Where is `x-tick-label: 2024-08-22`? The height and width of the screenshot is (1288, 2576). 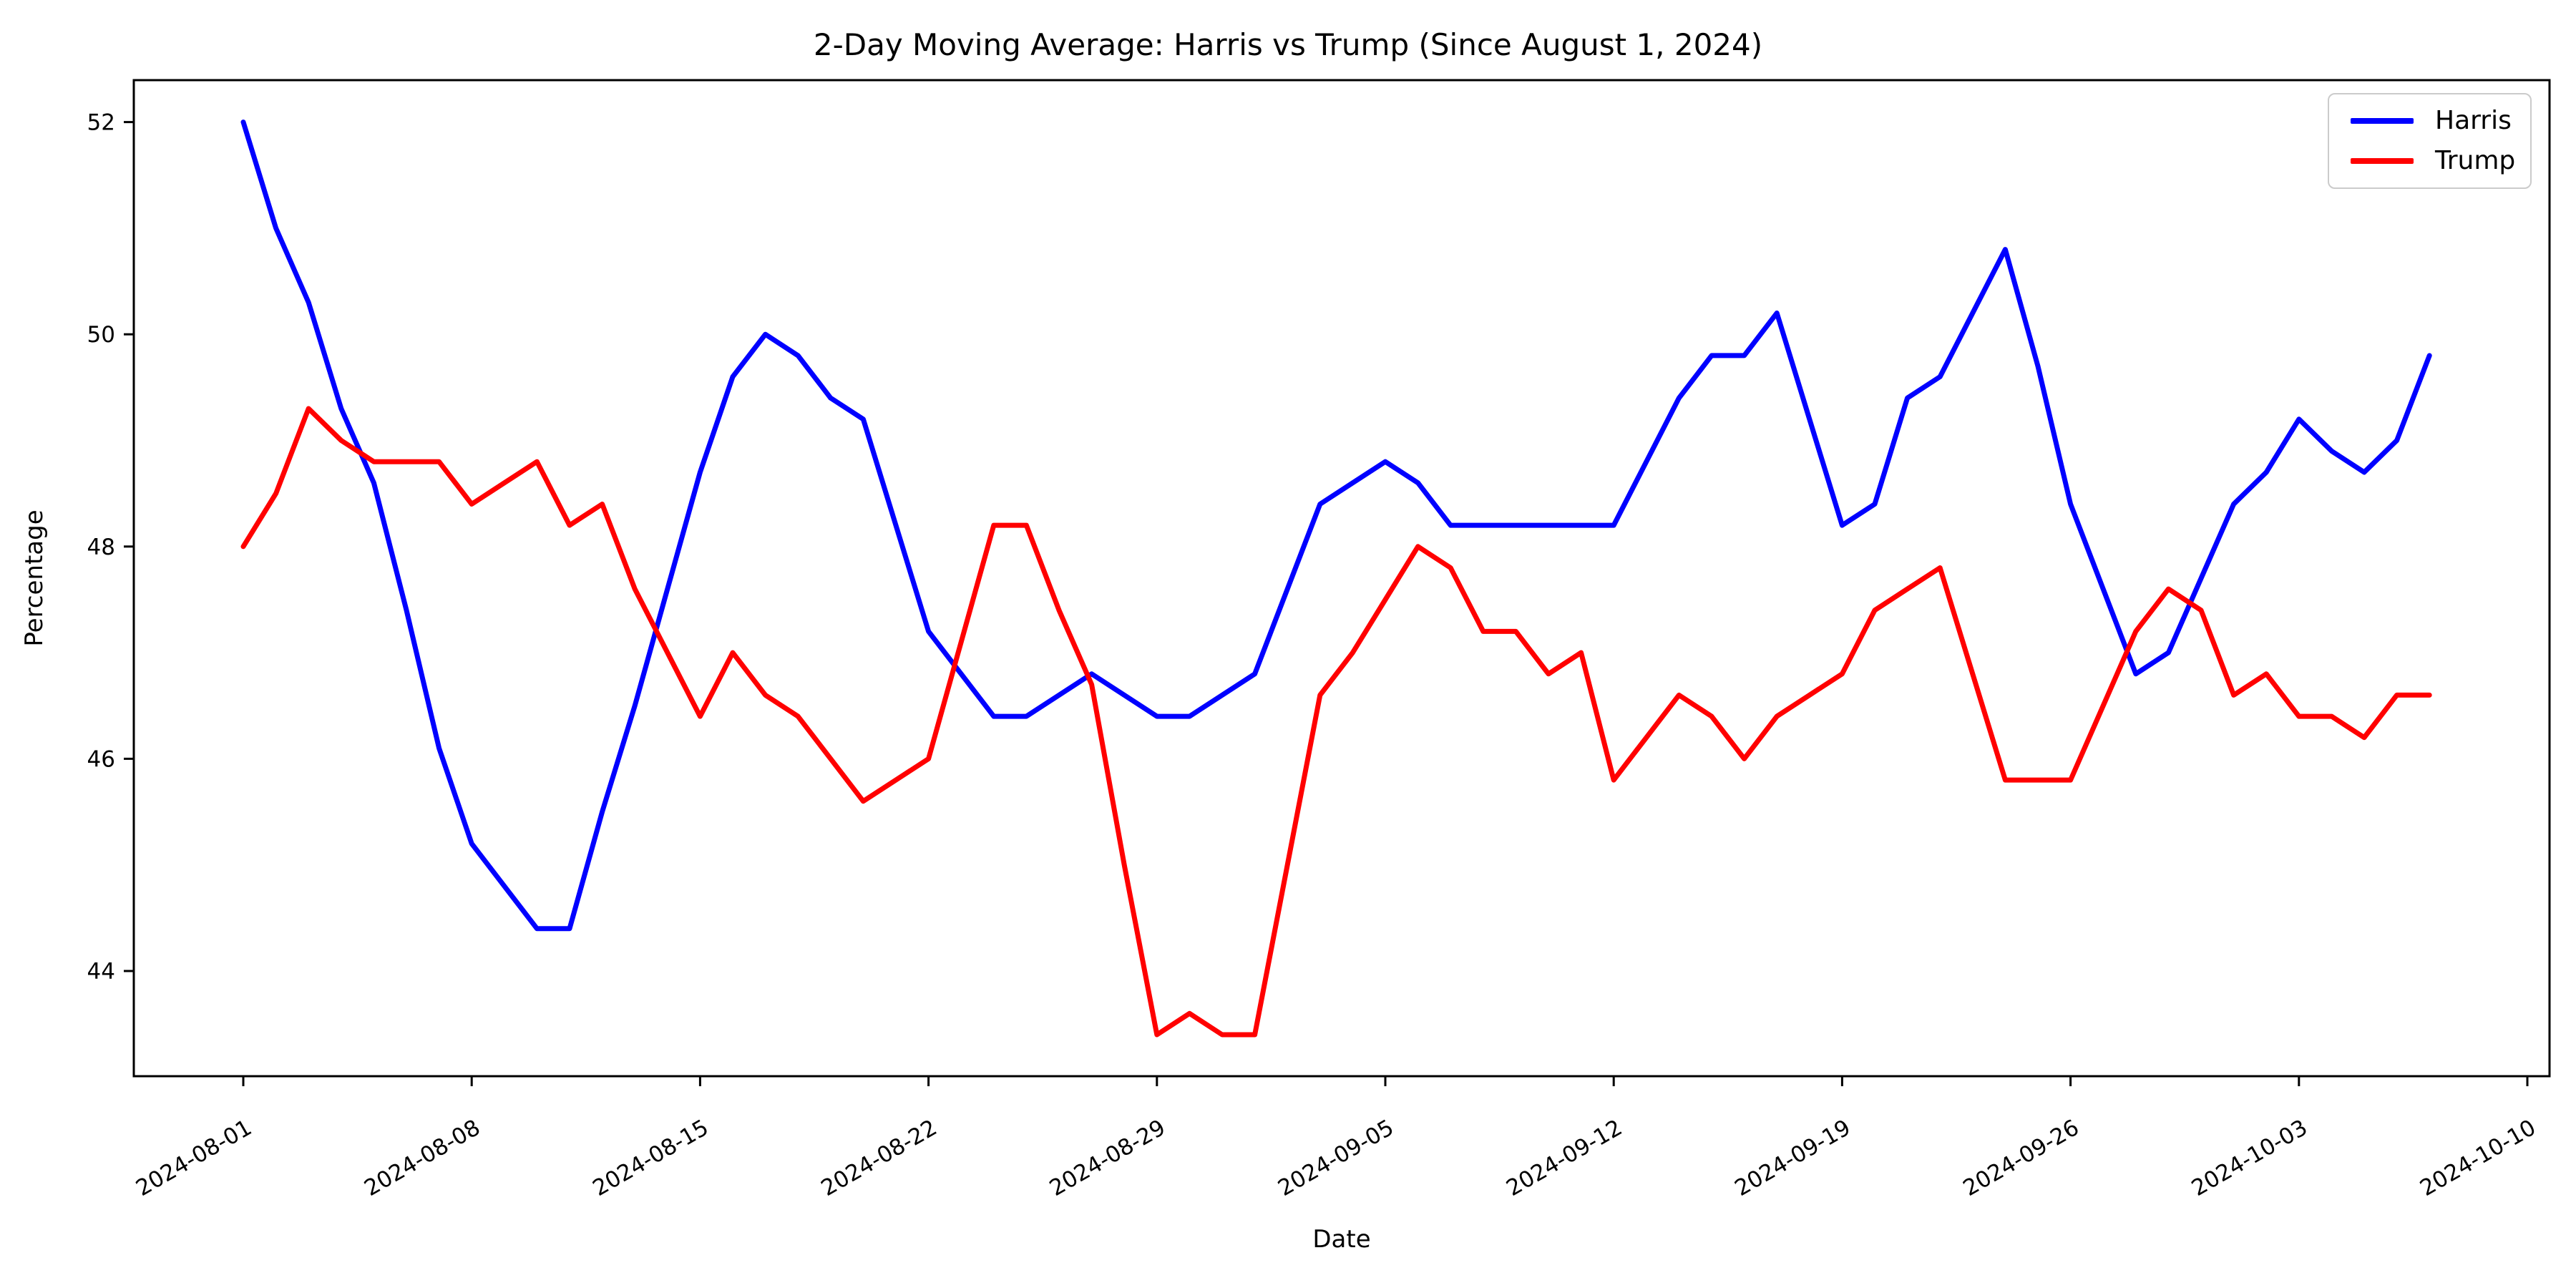
x-tick-label: 2024-08-22 is located at coordinates (879, 1158).